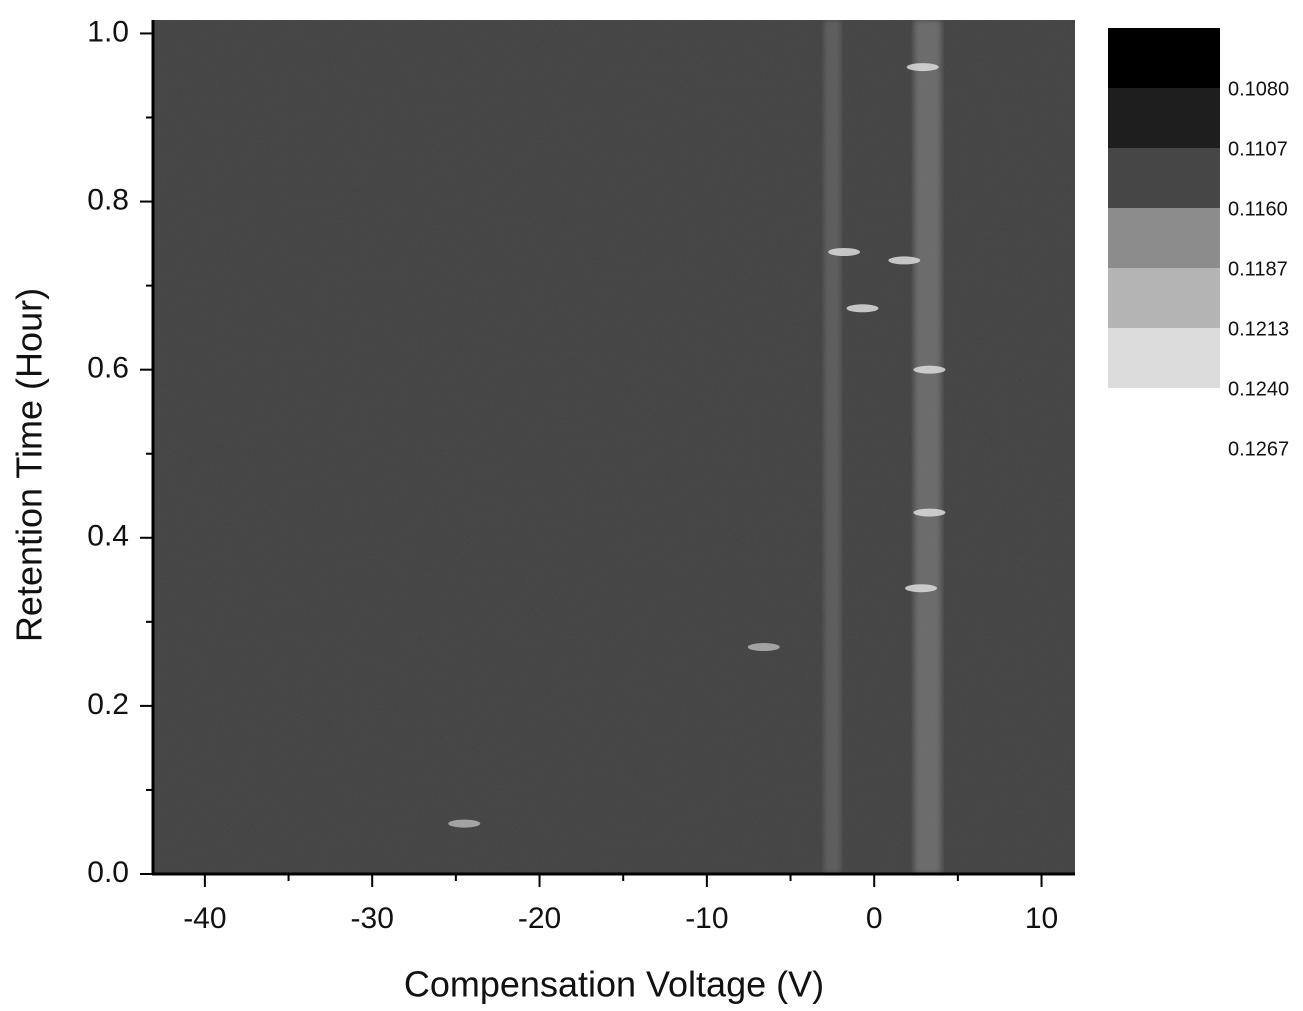 The width and height of the screenshot is (1303, 1011). What do you see at coordinates (204, 918) in the screenshot?
I see `x-tick-label: -40` at bounding box center [204, 918].